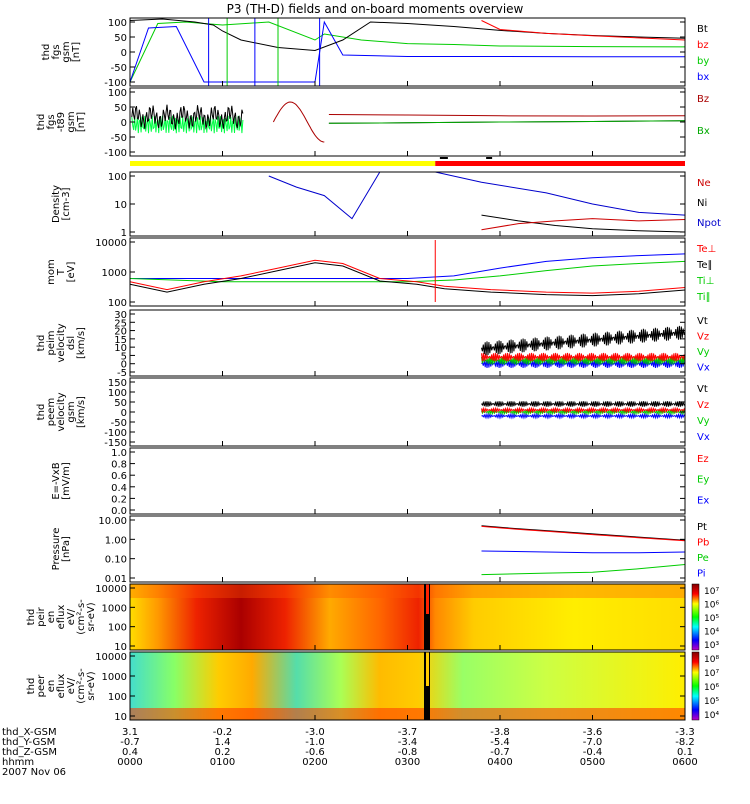 This screenshot has height=804, width=750. What do you see at coordinates (31, 617) in the screenshot?
I see `panel-9-ylabel: thd` at bounding box center [31, 617].